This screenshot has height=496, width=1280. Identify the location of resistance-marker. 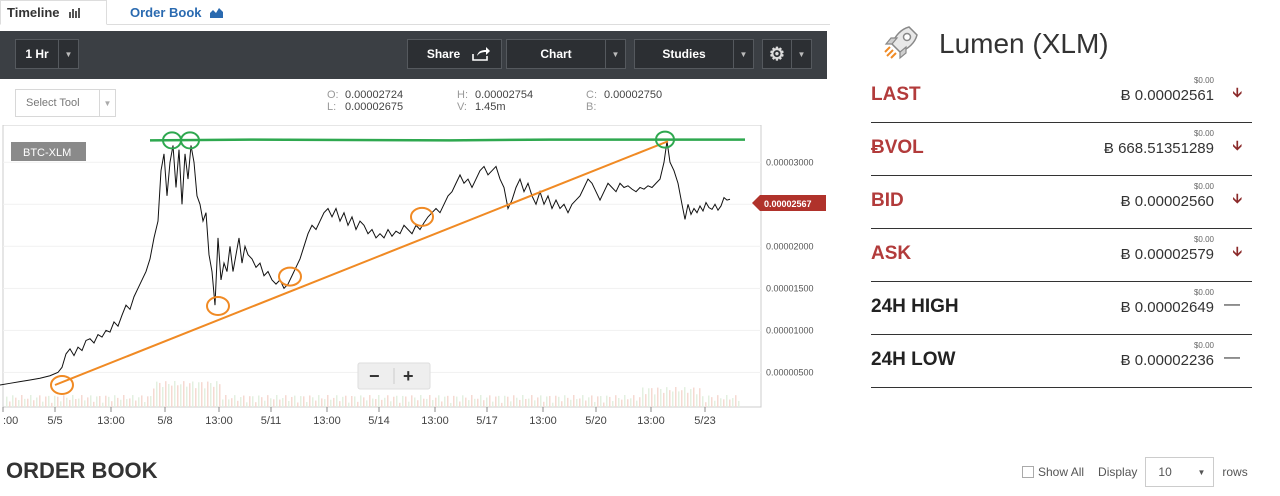
(190, 140).